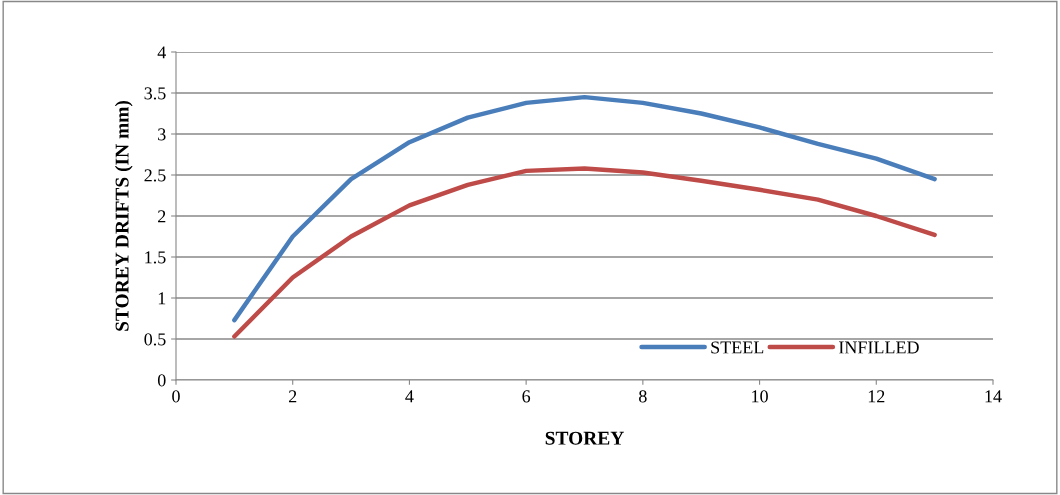 The image size is (1060, 495). Describe the element at coordinates (876, 396) in the screenshot. I see `x-tick-label: 12` at that location.